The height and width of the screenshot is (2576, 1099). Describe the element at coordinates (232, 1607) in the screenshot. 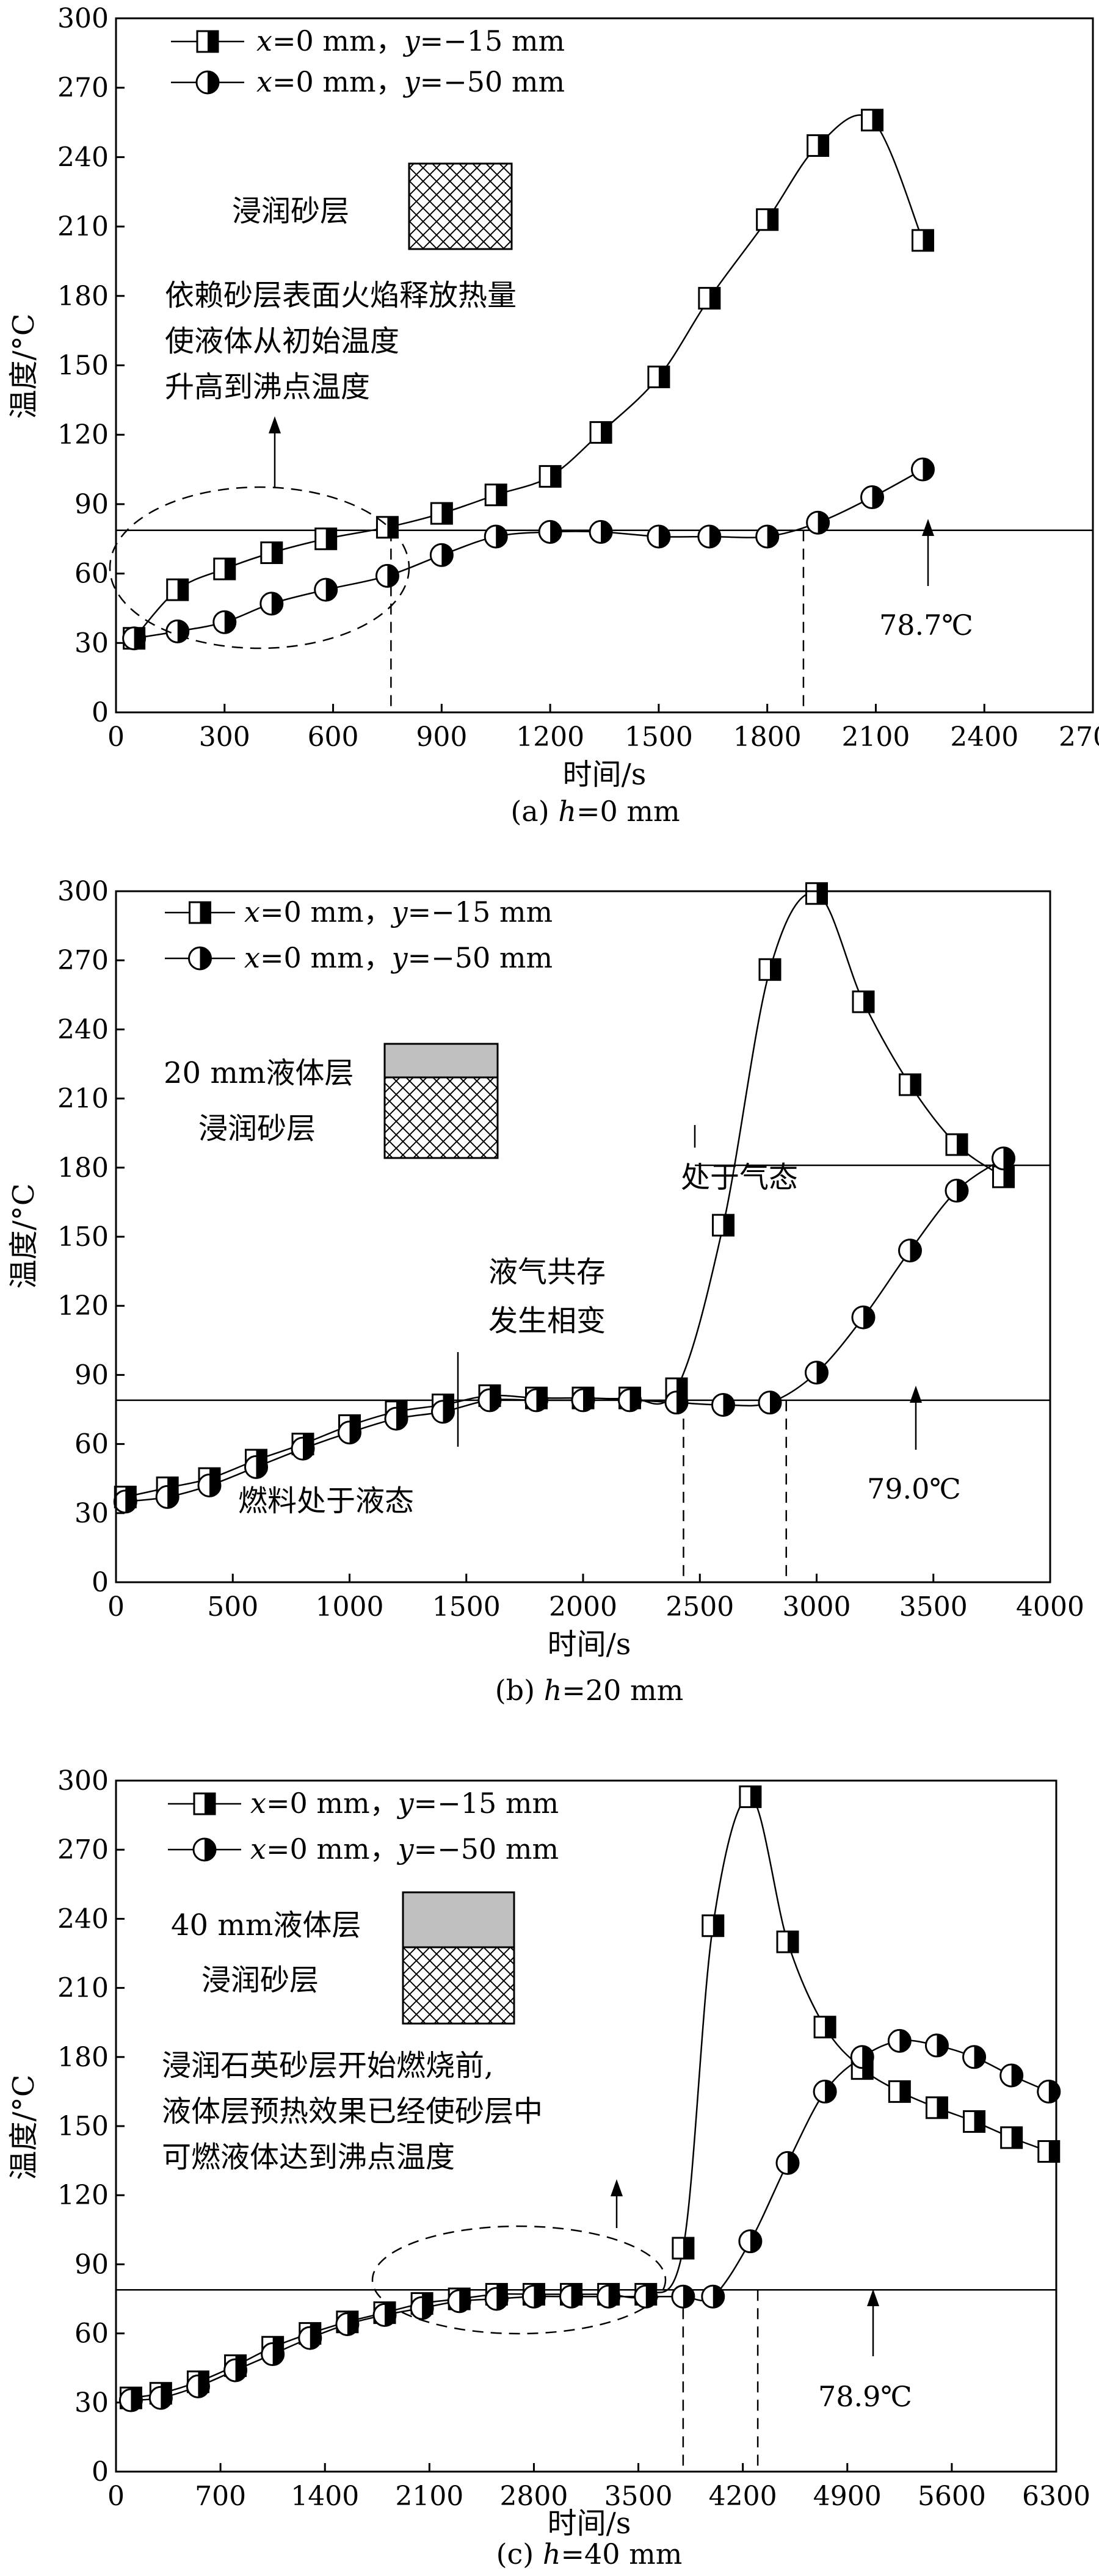

I see `x-tick-label: 500` at that location.